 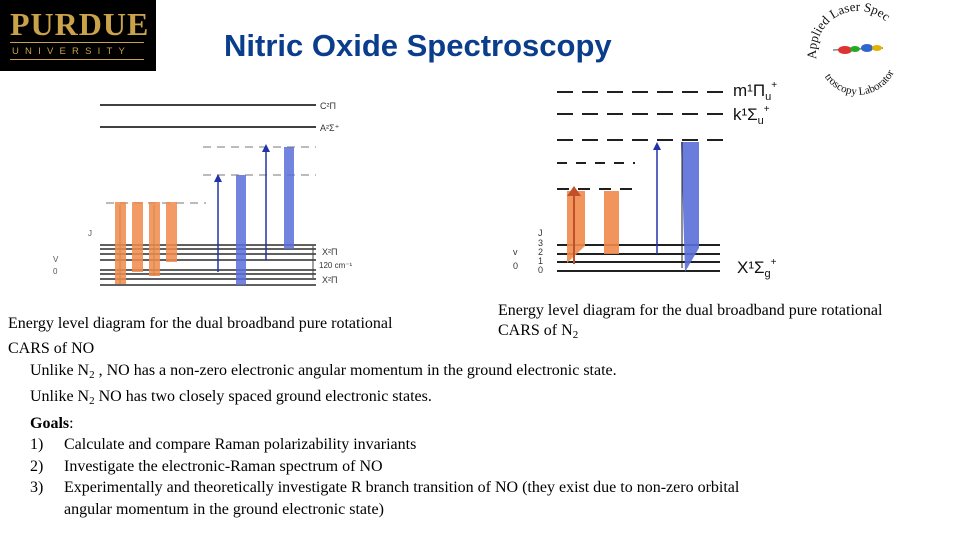 What do you see at coordinates (540, 233) in the screenshot?
I see `axis-j-n2: J` at bounding box center [540, 233].